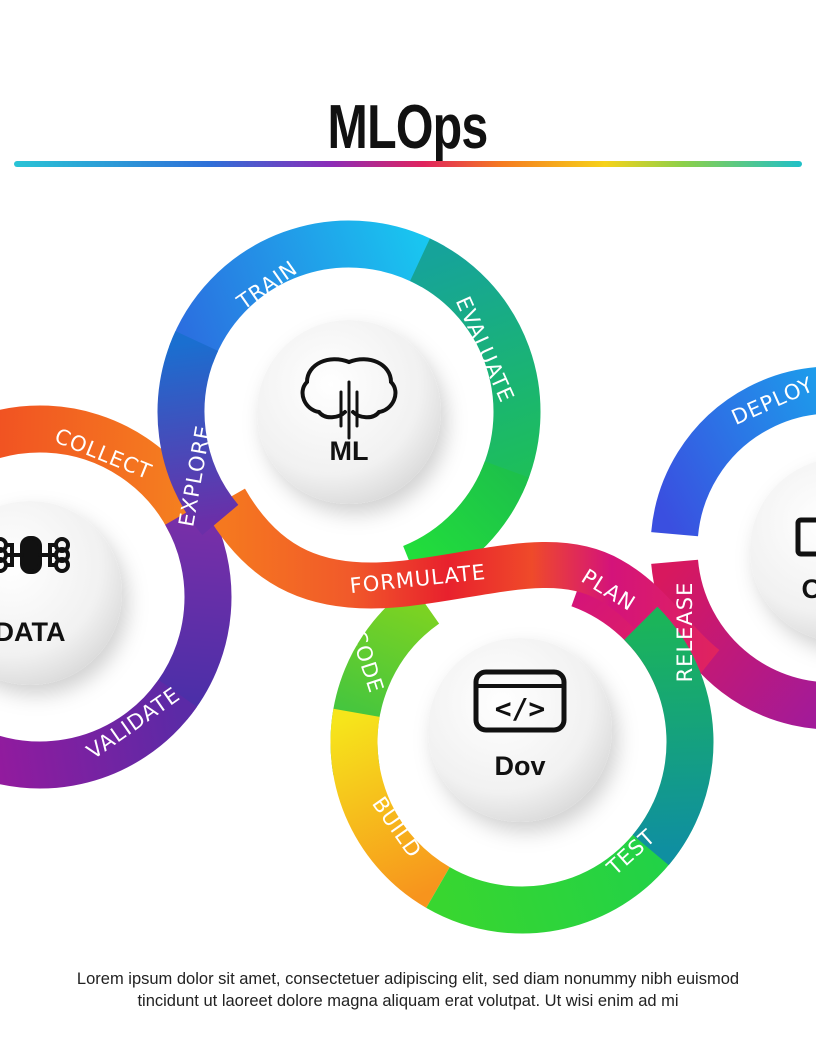  What do you see at coordinates (307, 292) in the screenshot?
I see `arc-train` at bounding box center [307, 292].